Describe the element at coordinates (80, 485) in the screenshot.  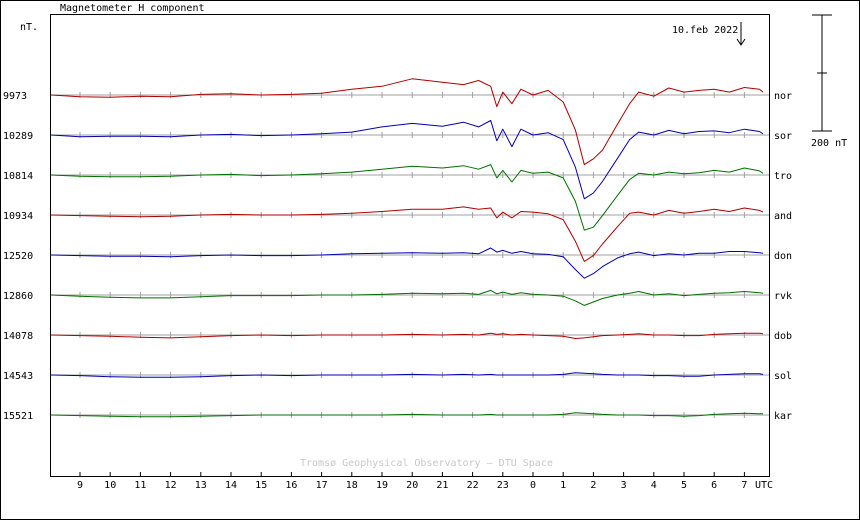
I see `x-tick-label: 9` at that location.